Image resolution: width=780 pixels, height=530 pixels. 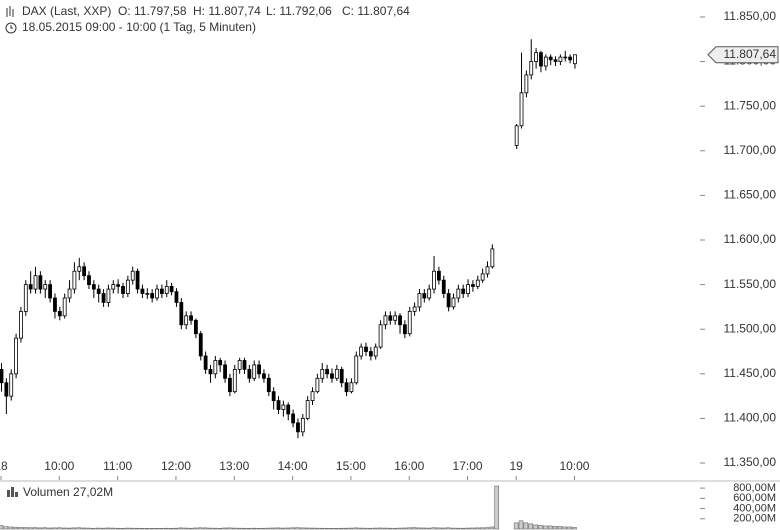 What do you see at coordinates (750, 328) in the screenshot?
I see `y-tick-label: 11.500,00` at bounding box center [750, 328].